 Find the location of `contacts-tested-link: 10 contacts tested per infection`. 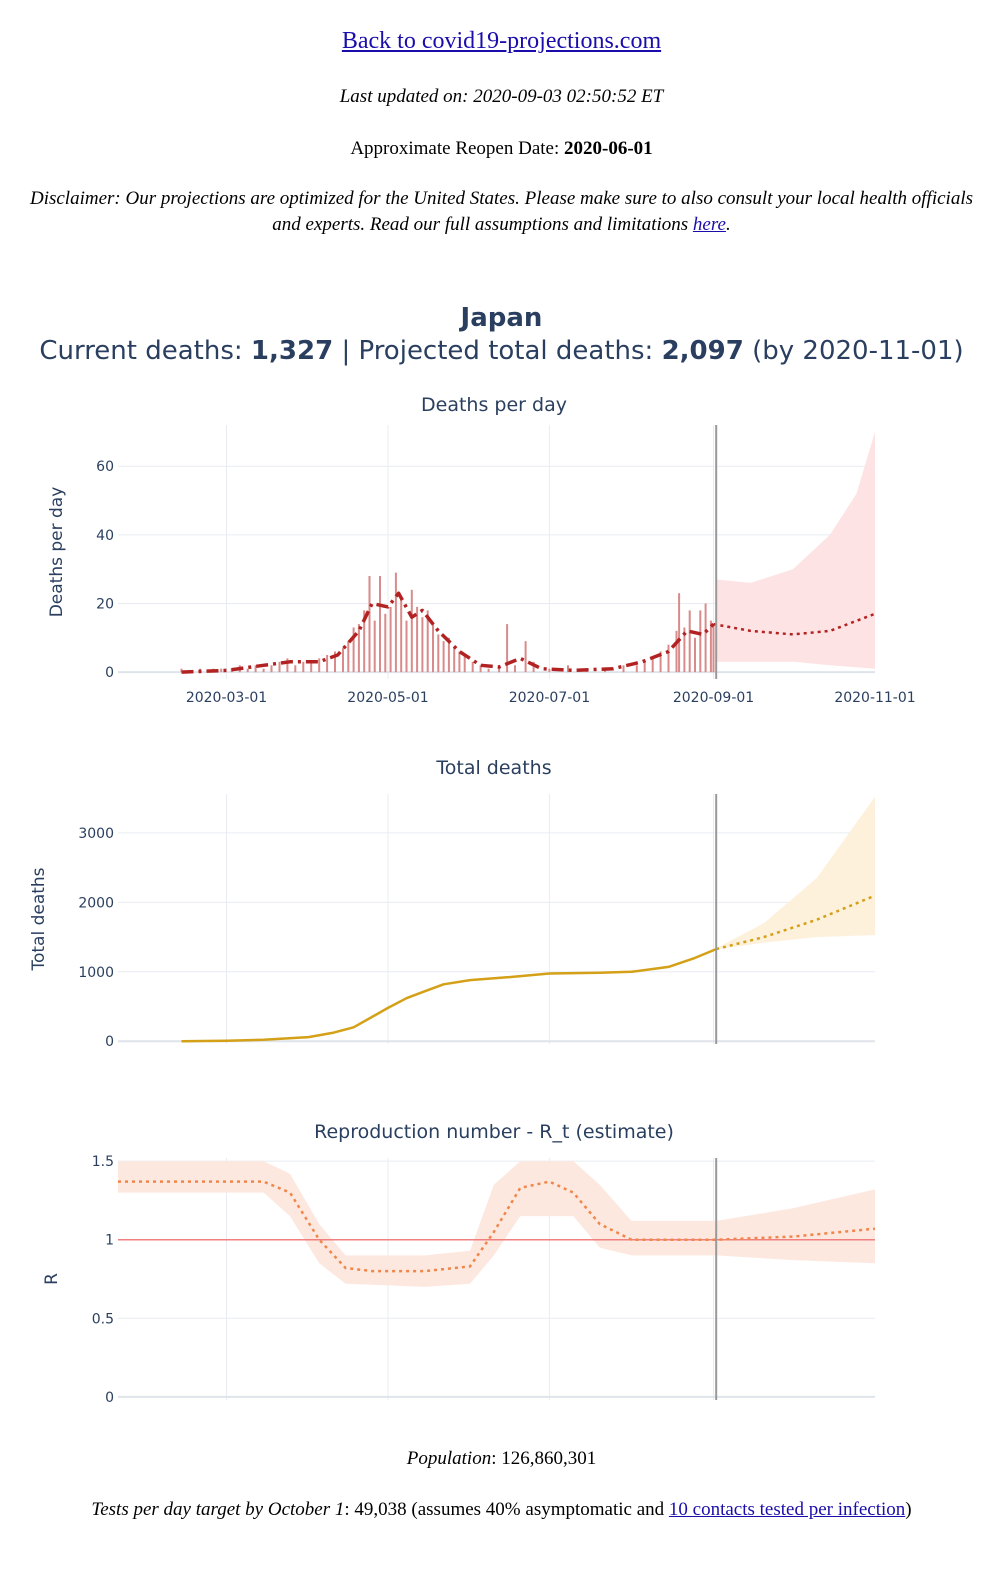

contacts-tested-link: 10 contacts tested per infection is located at coordinates (787, 1509).